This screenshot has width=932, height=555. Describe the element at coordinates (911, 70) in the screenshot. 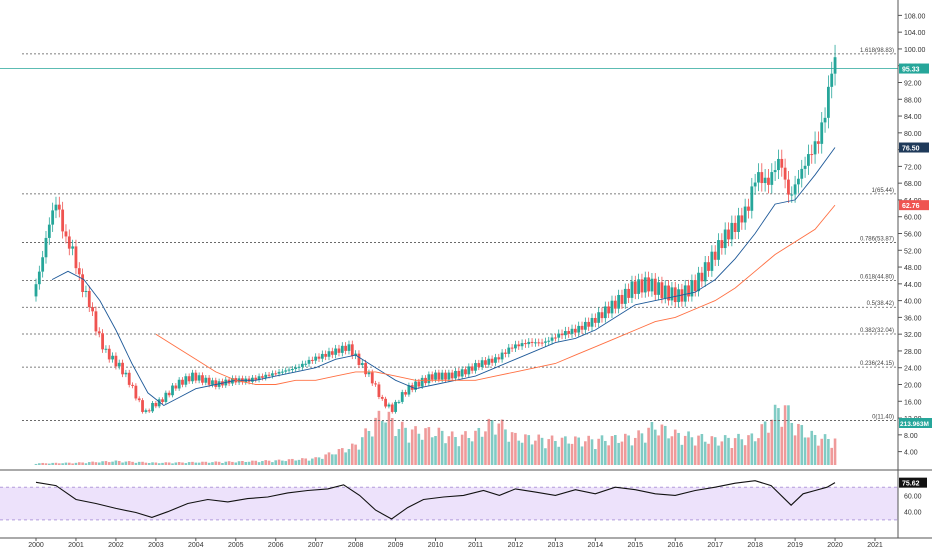

I see `price-value-label: 95.33` at that location.